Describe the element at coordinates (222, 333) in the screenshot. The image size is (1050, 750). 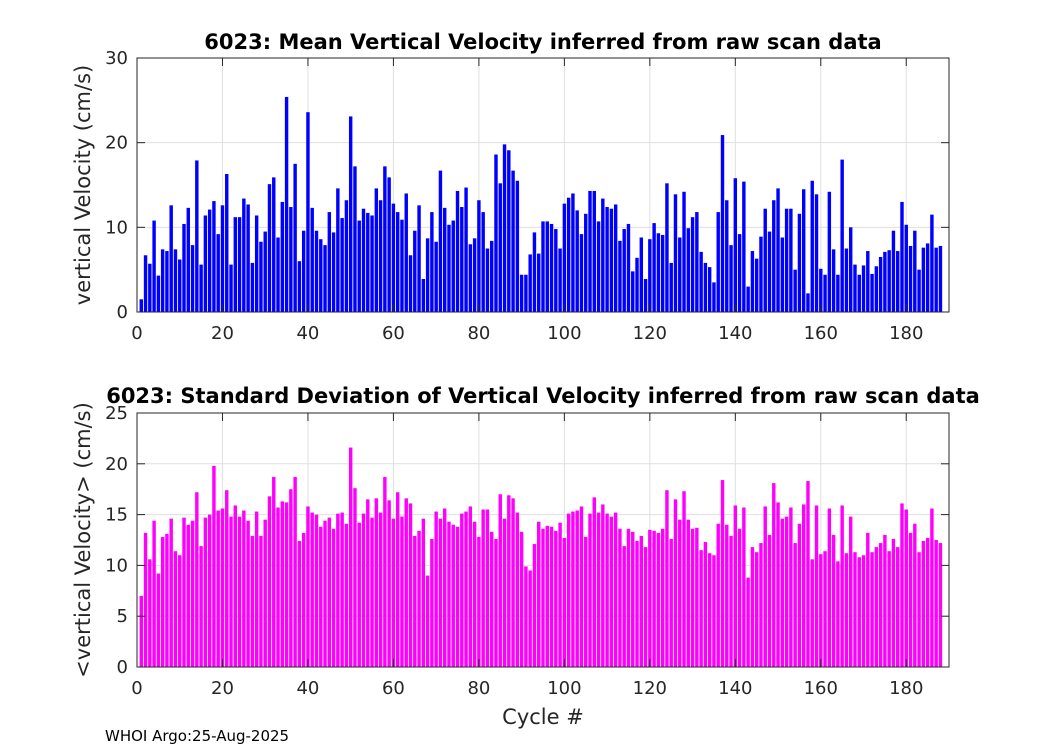
I see `top-x-tick-label: 20` at that location.